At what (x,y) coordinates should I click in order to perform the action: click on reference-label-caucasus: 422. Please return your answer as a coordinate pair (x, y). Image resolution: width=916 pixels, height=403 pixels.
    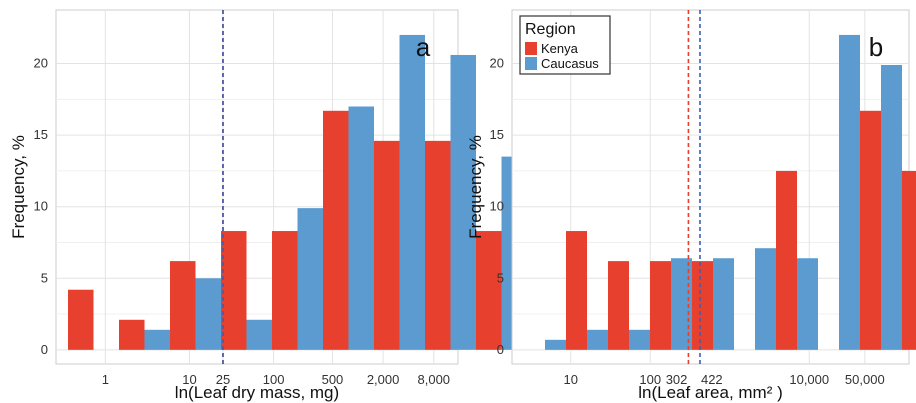
    Looking at the image, I should click on (712, 379).